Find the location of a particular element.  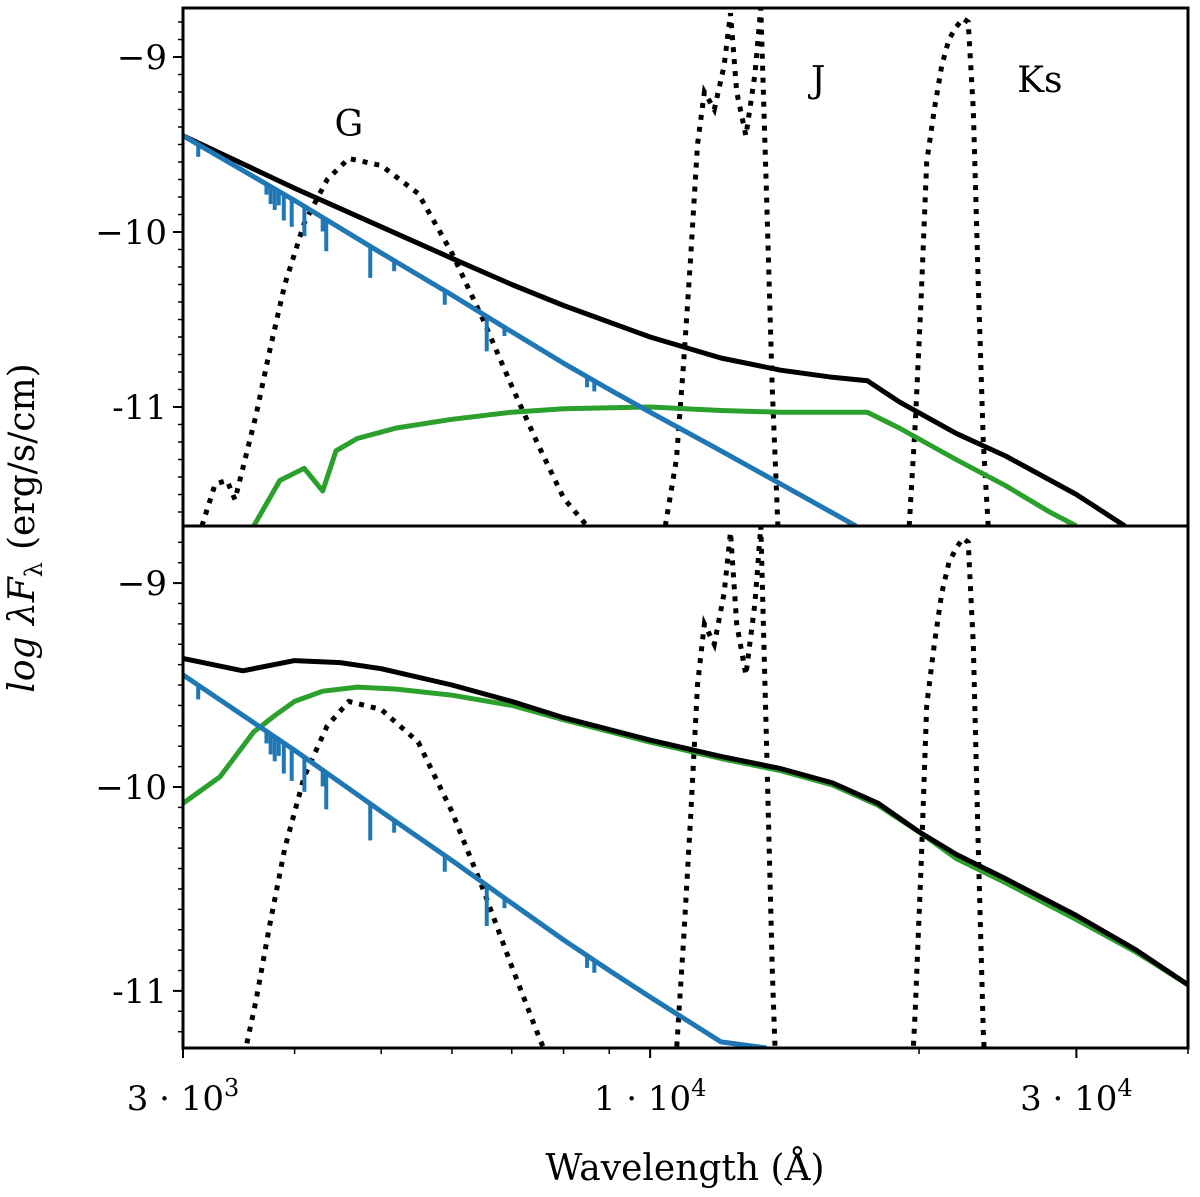

y-tick-label-bottom: −10 is located at coordinates (131, 788).